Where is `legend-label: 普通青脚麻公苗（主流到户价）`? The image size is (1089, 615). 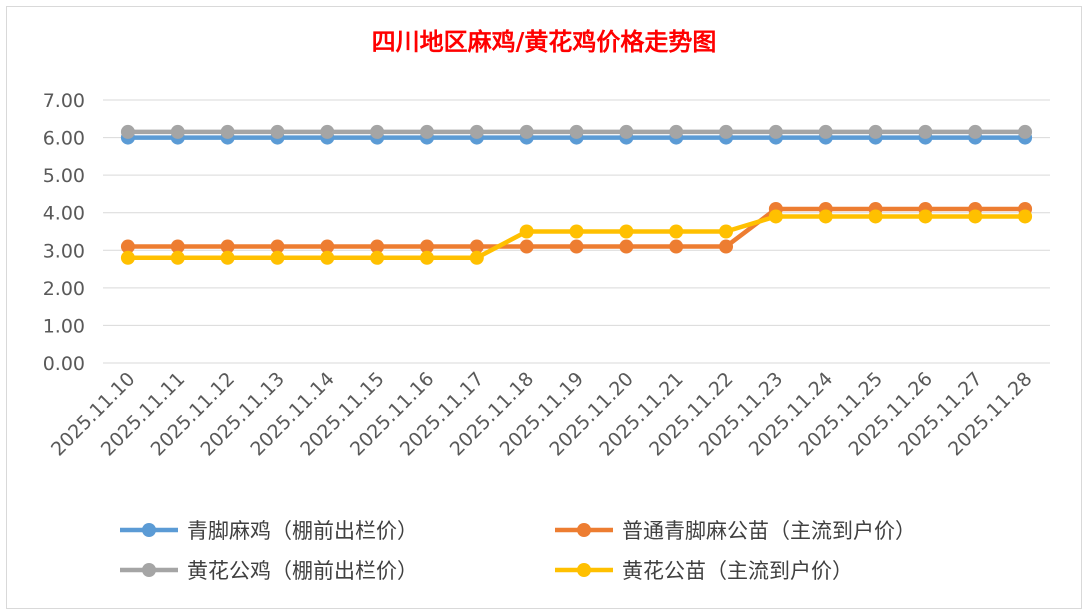
legend-label: 普通青脚麻公苗（主流到户价） is located at coordinates (769, 531).